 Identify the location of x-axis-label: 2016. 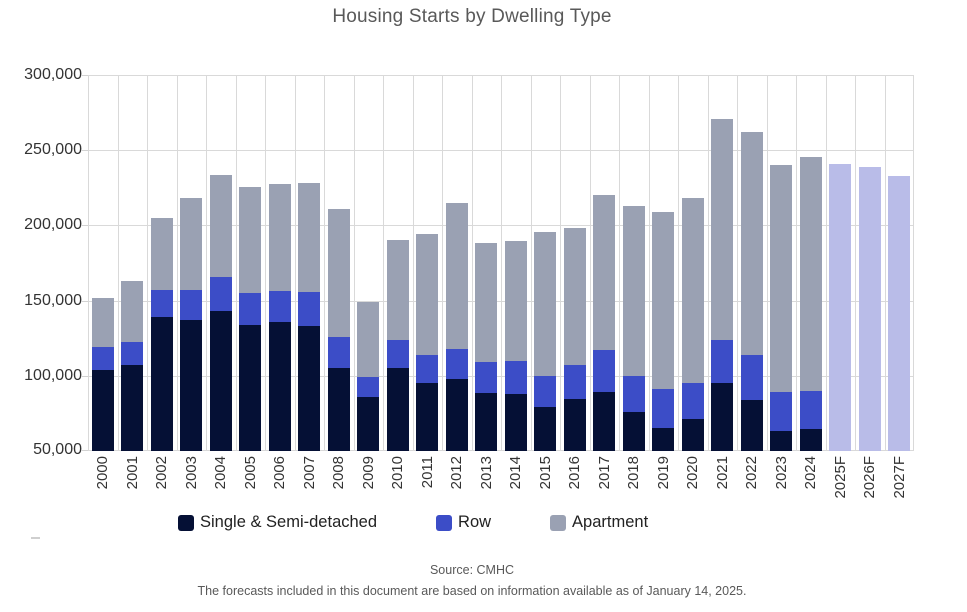
(574, 473).